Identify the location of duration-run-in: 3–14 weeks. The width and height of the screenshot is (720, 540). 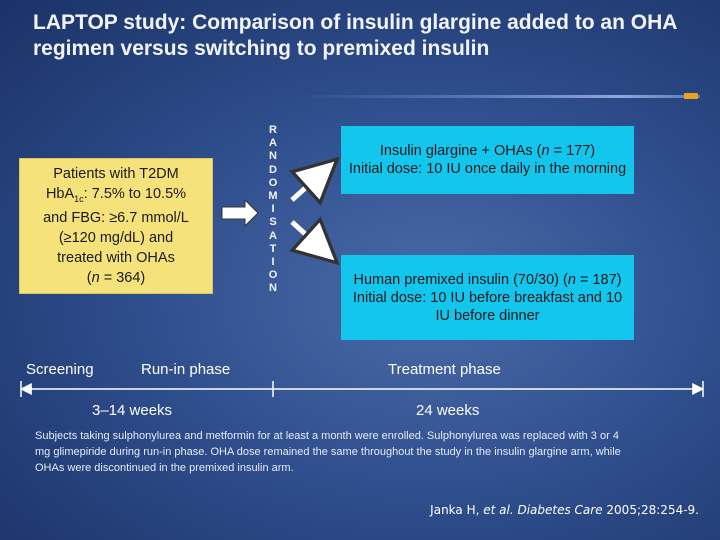
(132, 410).